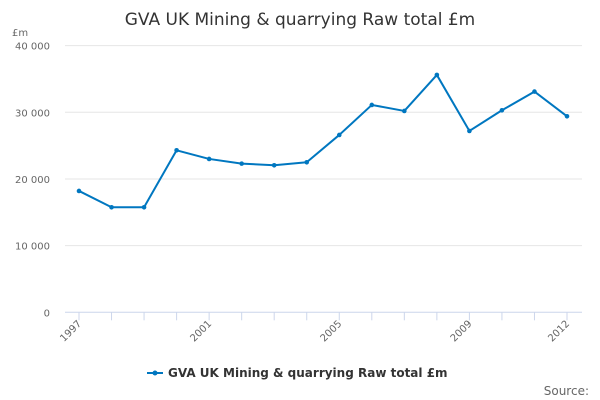  I want to click on y-tick-label: 0, so click(47, 313).